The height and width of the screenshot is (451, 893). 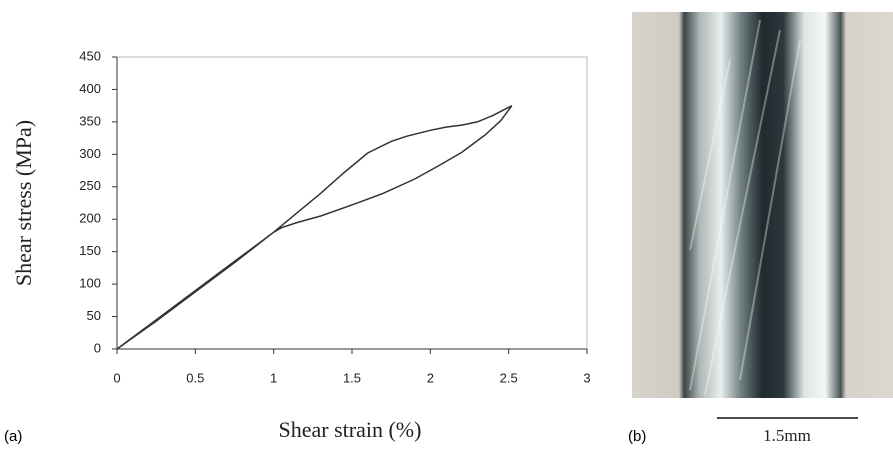 What do you see at coordinates (90, 218) in the screenshot?
I see `y-tick-label: 200` at bounding box center [90, 218].